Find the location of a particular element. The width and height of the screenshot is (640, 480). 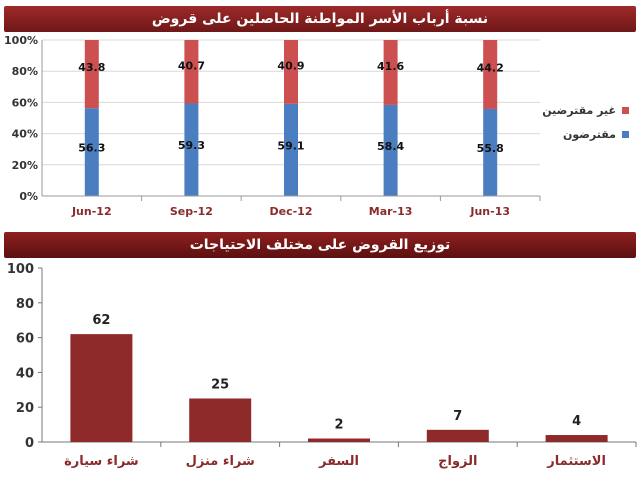

data-label: 4 is located at coordinates (576, 421).